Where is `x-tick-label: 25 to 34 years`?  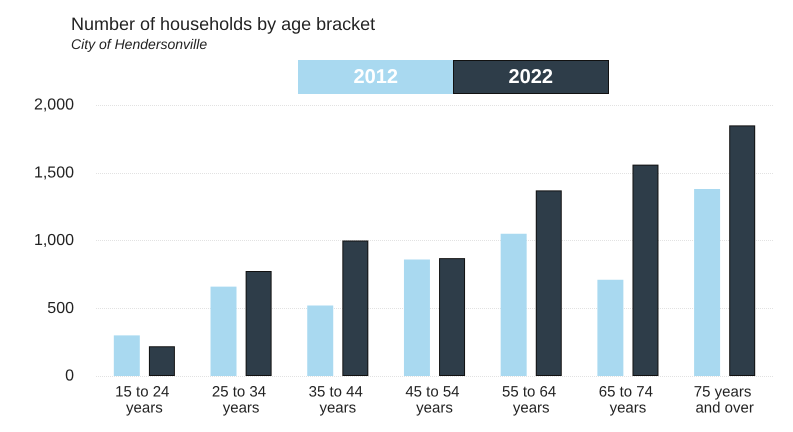 x-tick-label: 25 to 34 years is located at coordinates (241, 400).